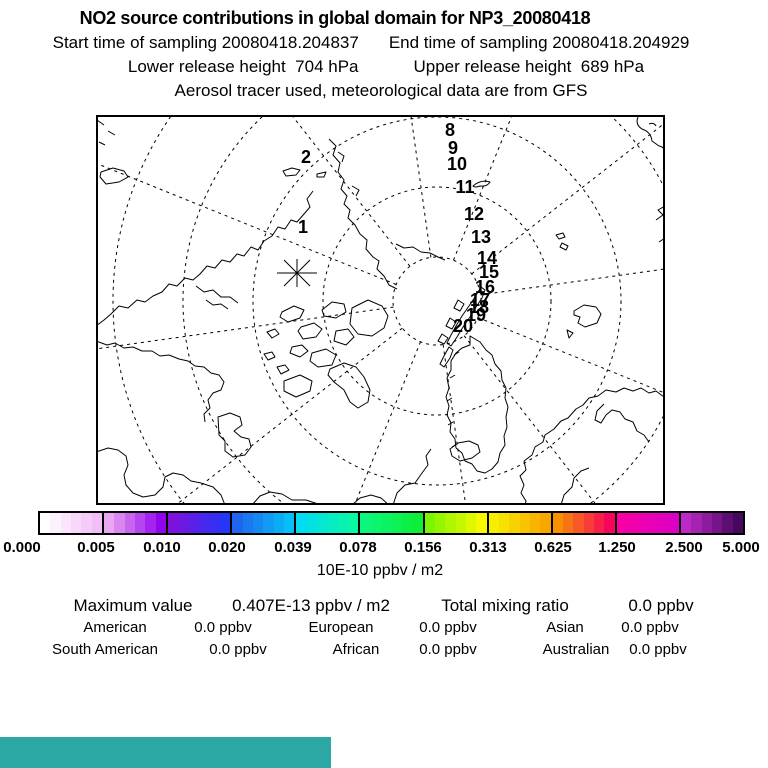 The width and height of the screenshot is (768, 768). What do you see at coordinates (450, 130) in the screenshot?
I see `trajectory-hour-label: 8` at bounding box center [450, 130].